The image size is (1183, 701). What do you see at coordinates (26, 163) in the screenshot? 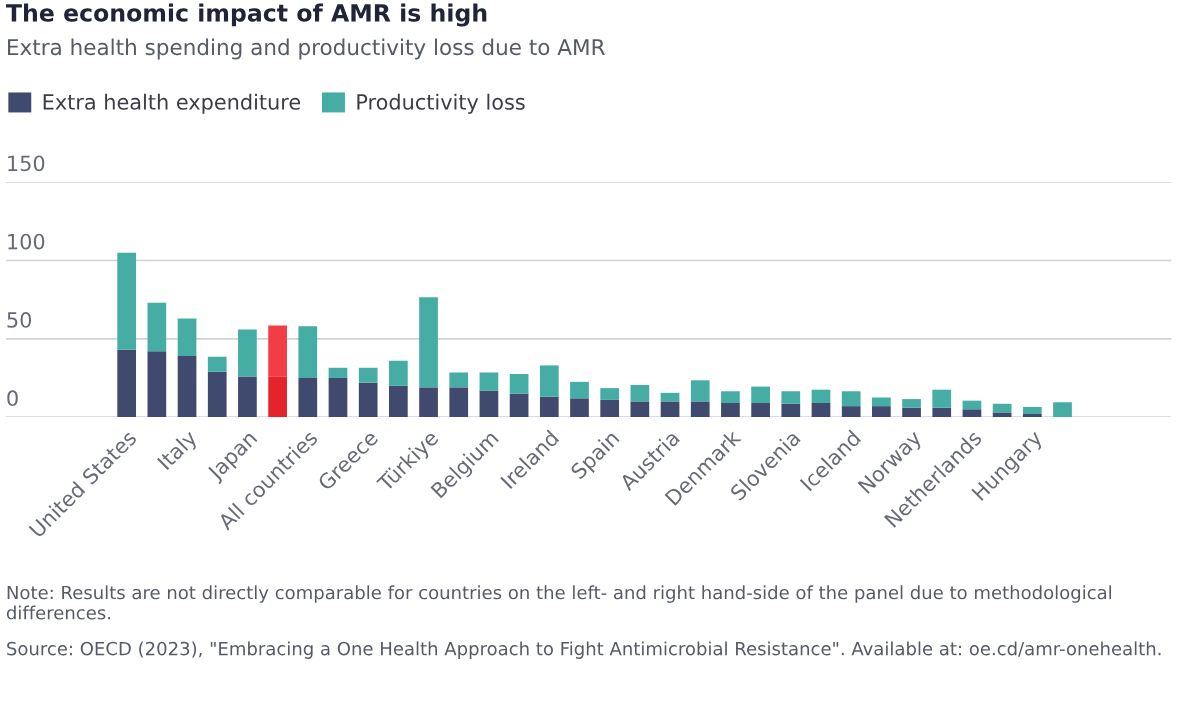
I see `y-tick-label: 150` at bounding box center [26, 163].